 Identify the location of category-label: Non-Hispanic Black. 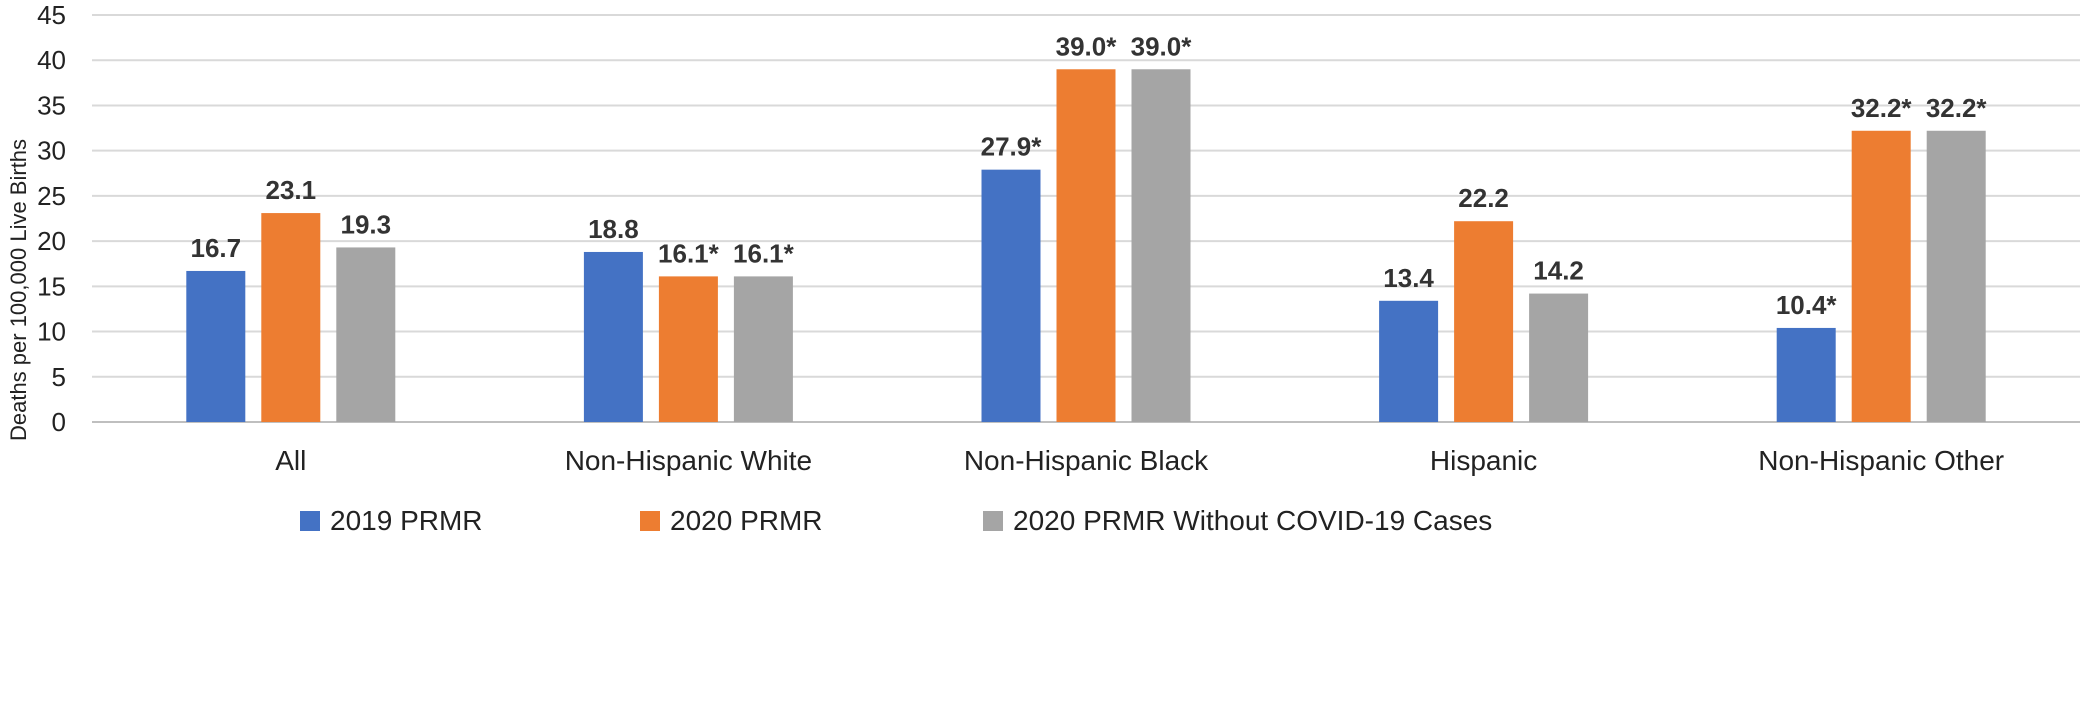
(1086, 460).